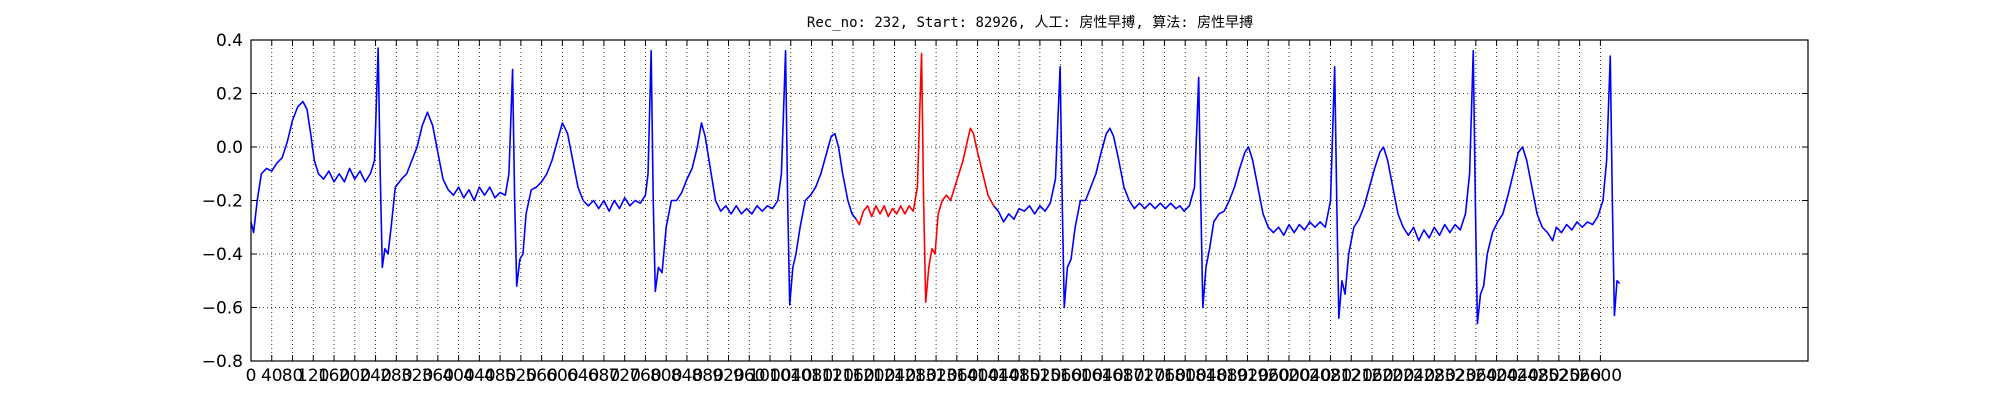  I want to click on x-tick-label: 2320, so click(1454, 376).